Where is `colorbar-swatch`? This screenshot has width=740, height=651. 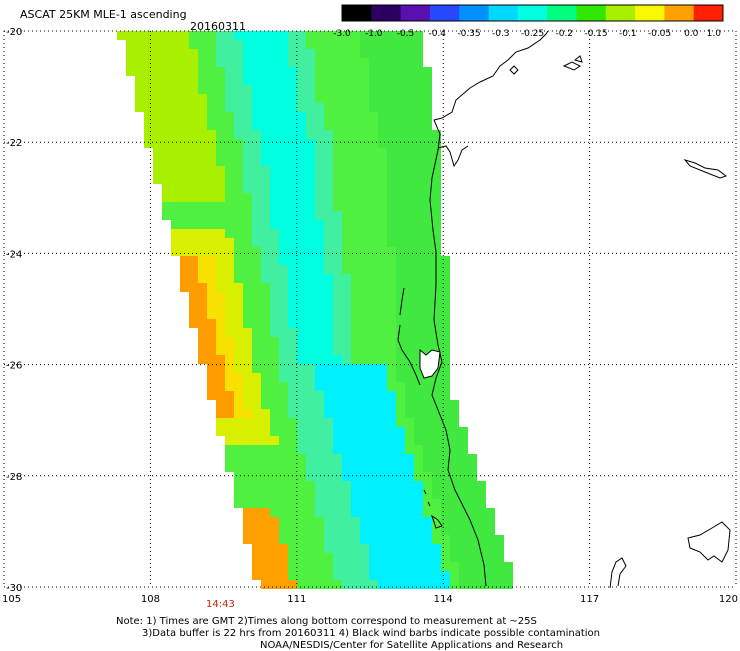 colorbar-swatch is located at coordinates (679, 13).